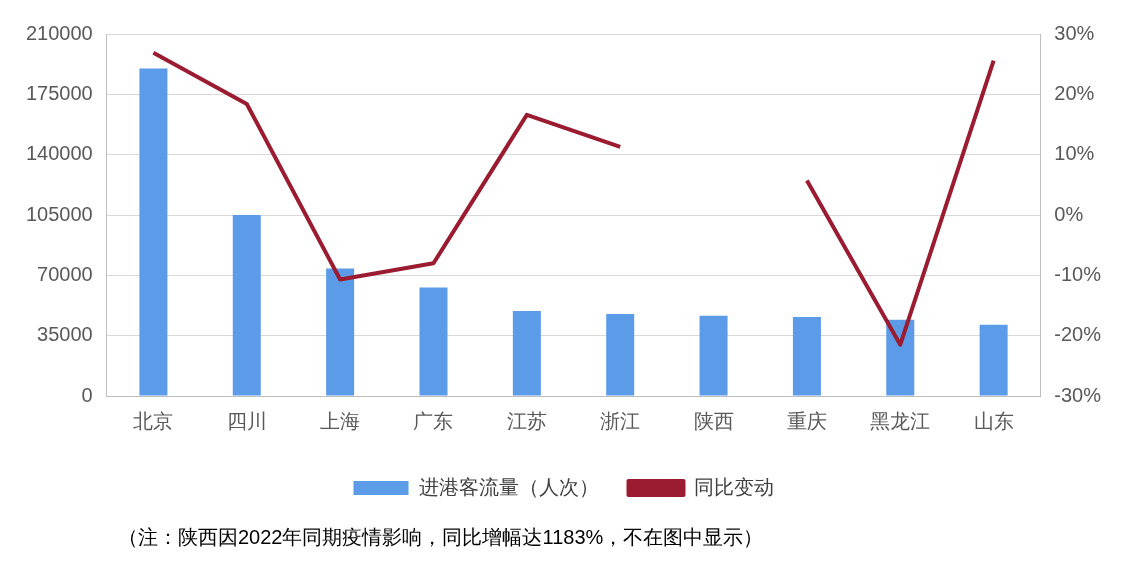 Image resolution: width=1131 pixels, height=572 pixels. Describe the element at coordinates (433, 420) in the screenshot. I see `x-tick-label: 广东` at that location.